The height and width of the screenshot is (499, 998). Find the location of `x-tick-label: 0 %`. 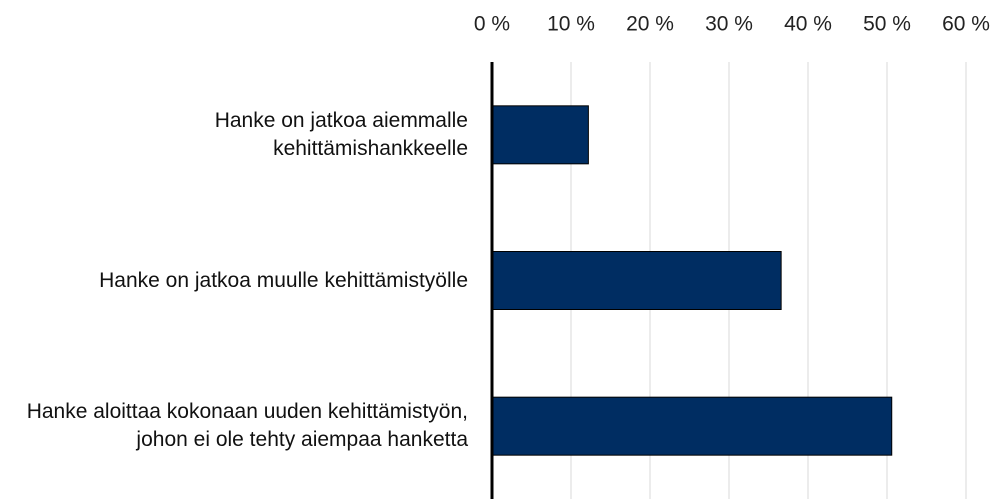

x-tick-label: 0 % is located at coordinates (492, 24).